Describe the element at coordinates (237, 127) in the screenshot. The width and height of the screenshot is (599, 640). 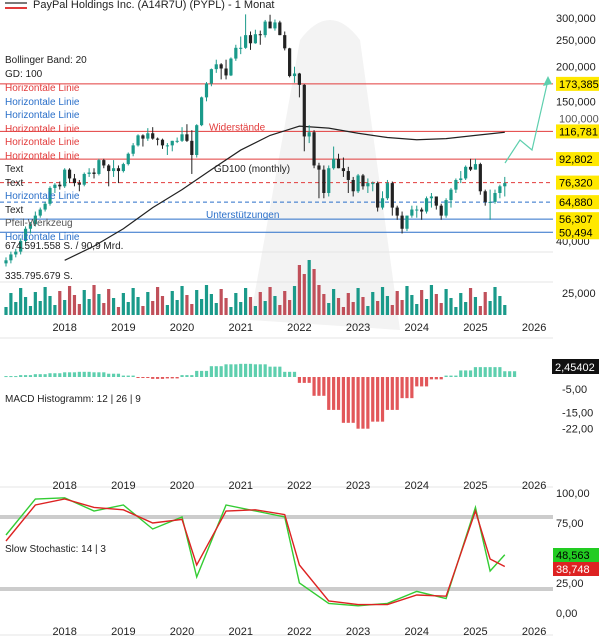
I see `resistance-annotation: Widerstände` at that location.